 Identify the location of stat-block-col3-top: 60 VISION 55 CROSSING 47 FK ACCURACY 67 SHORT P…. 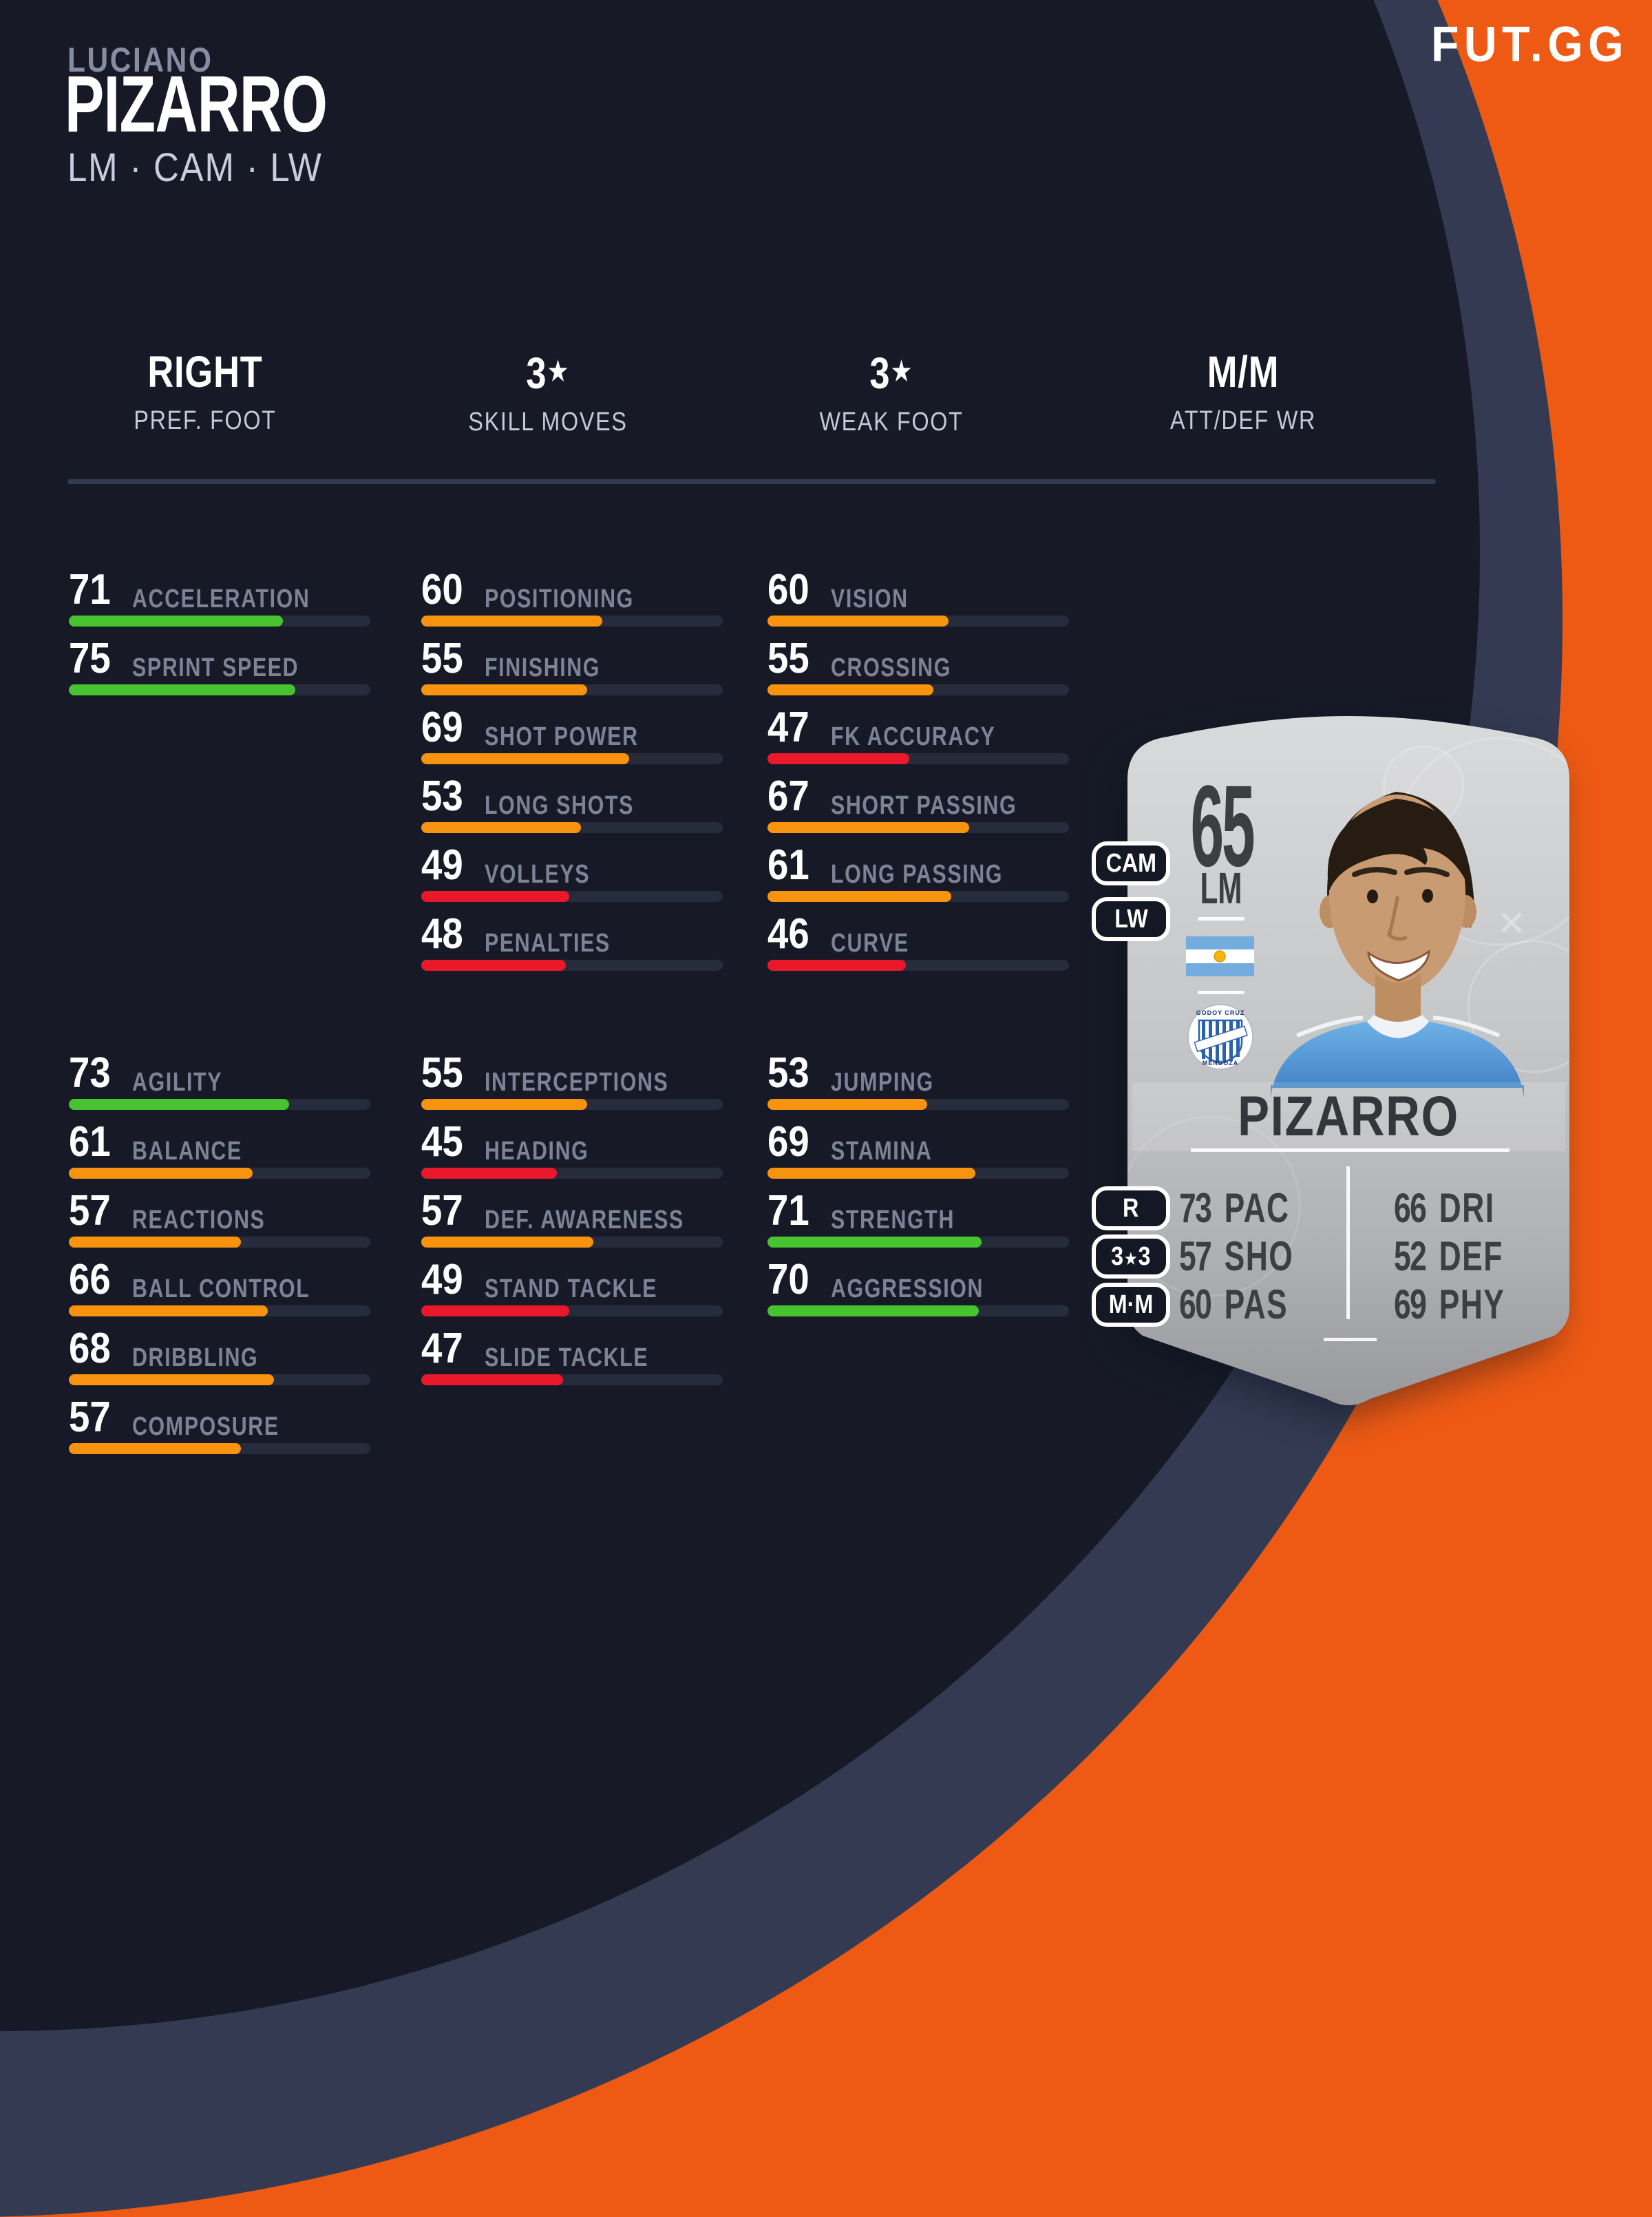
(919, 778).